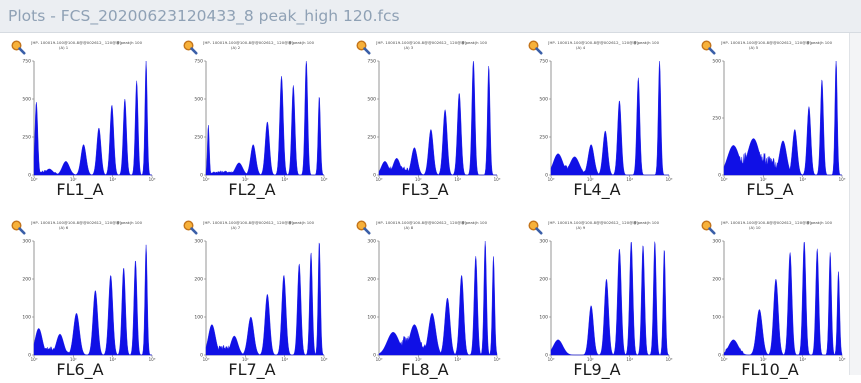 The image size is (861, 383). What do you see at coordinates (770, 369) in the screenshot?
I see `plot-channel-label: FL10_A` at bounding box center [770, 369].